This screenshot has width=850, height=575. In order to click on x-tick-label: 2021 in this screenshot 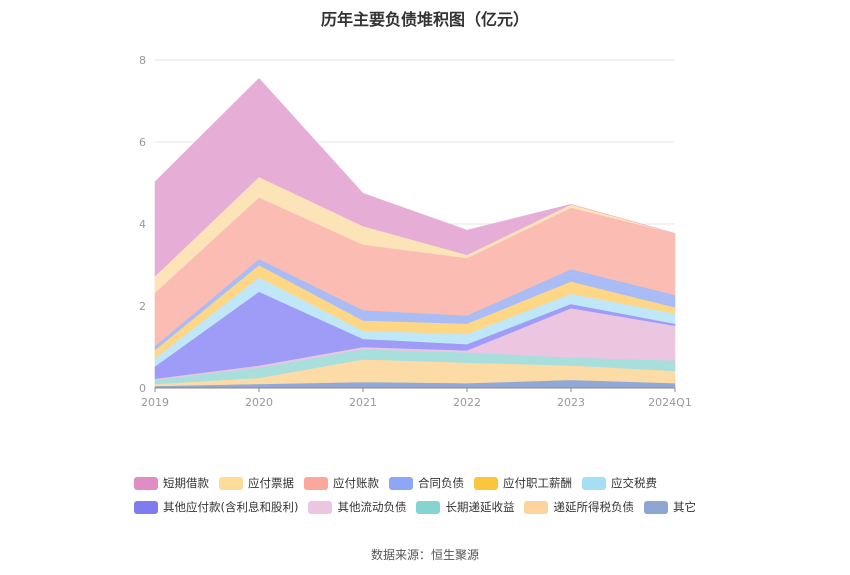, I will do `click(363, 402)`.